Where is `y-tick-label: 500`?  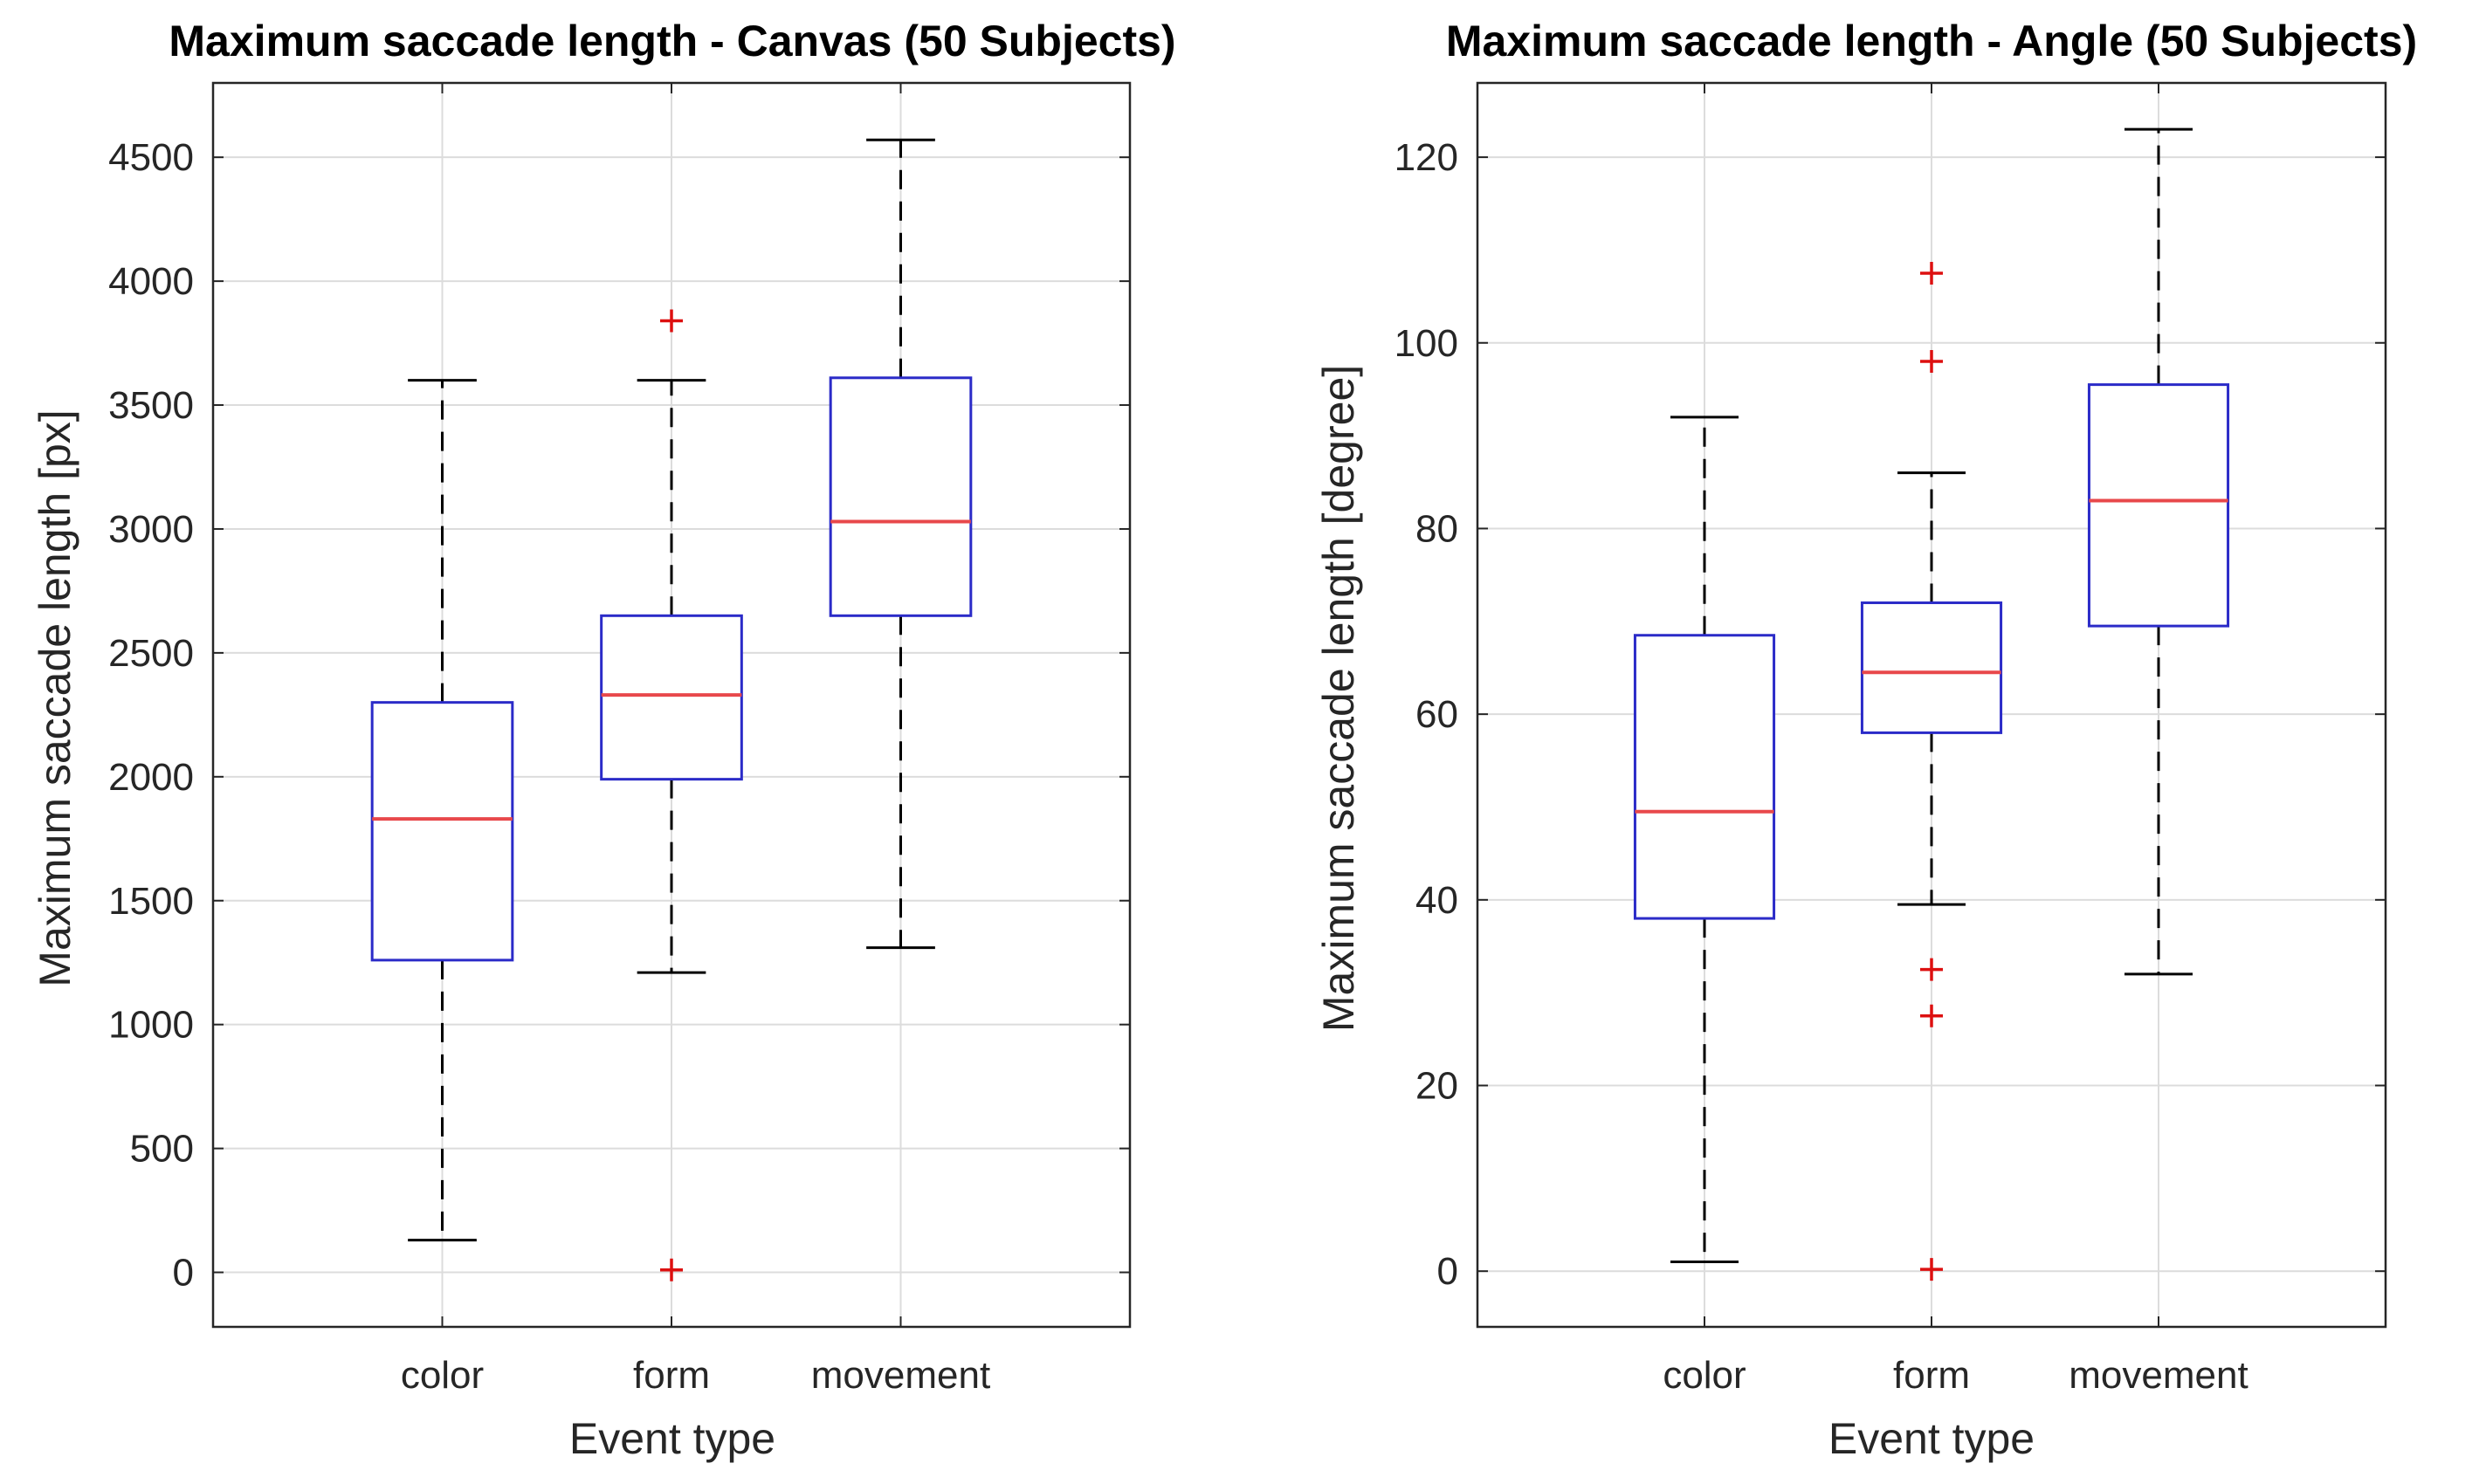 y-tick-label: 500 is located at coordinates (162, 1149).